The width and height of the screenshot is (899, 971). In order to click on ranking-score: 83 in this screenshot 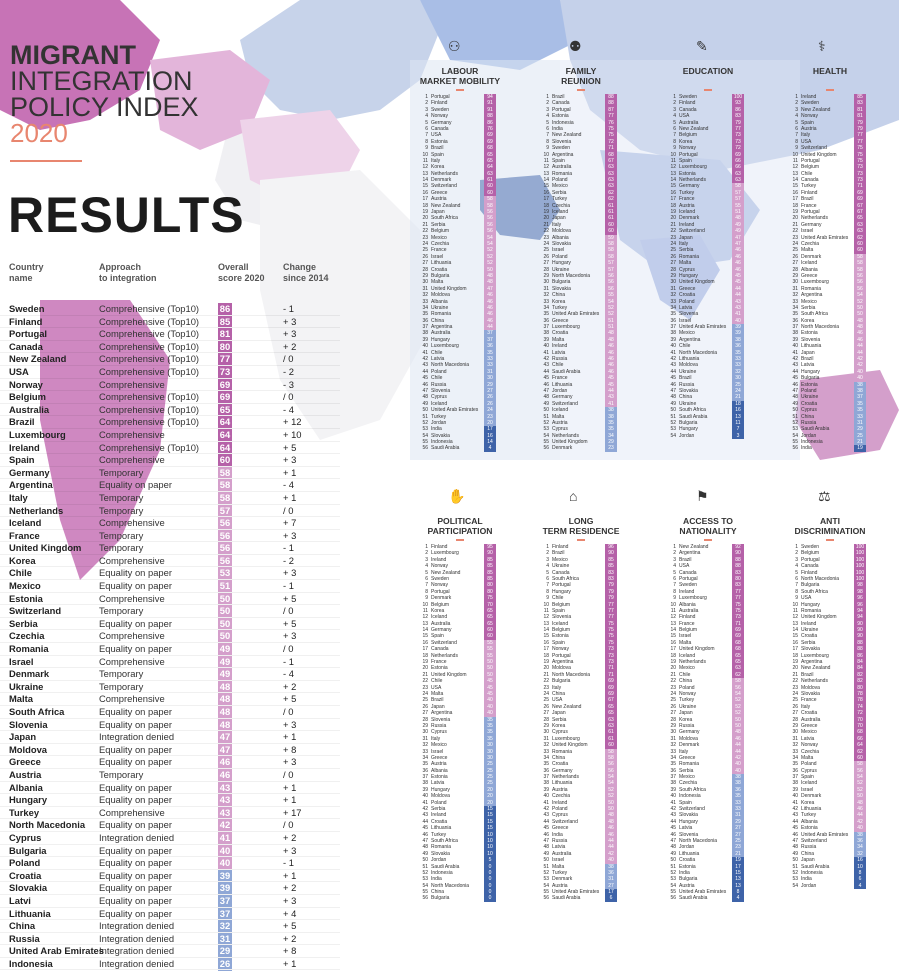, I will do `click(860, 103)`.